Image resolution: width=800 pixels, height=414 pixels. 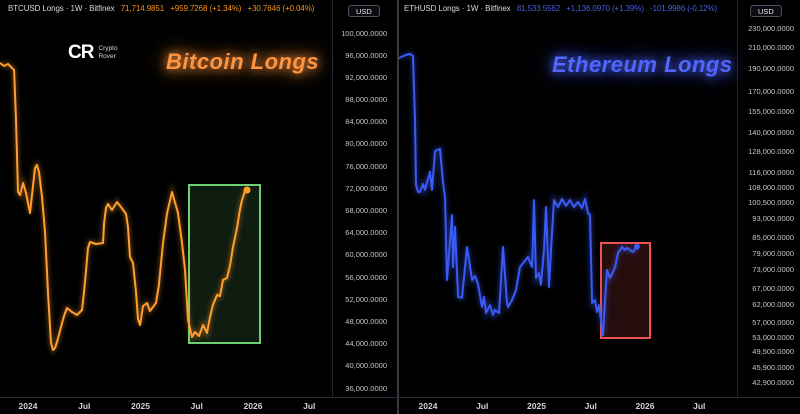 I want to click on y-axis-label: 210,000.0000, so click(x=771, y=47).